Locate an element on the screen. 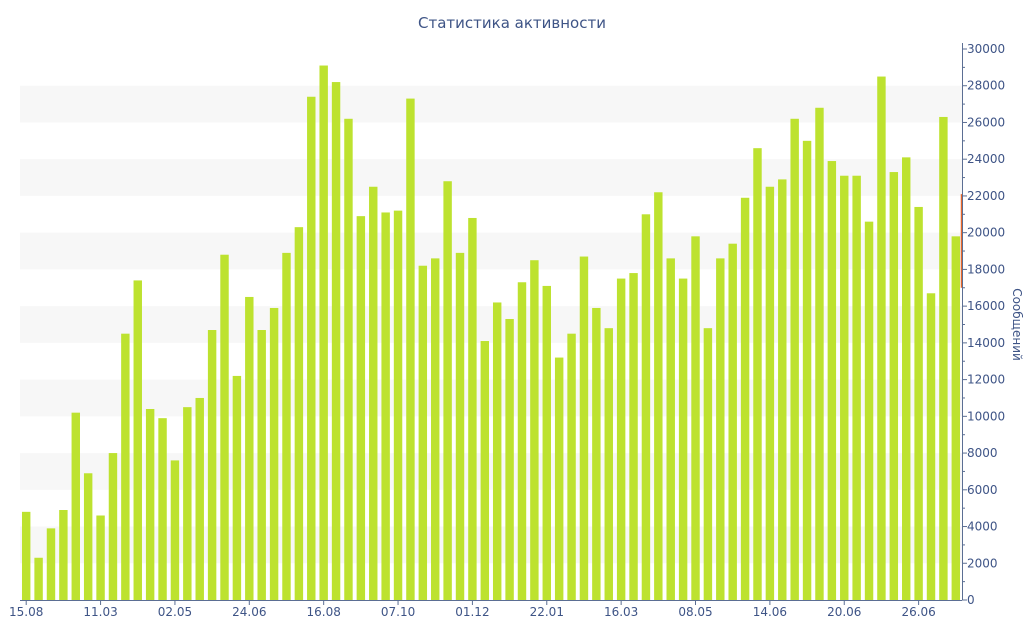 This screenshot has height=644, width=1024. y-tick-label: 16000 is located at coordinates (986, 306).